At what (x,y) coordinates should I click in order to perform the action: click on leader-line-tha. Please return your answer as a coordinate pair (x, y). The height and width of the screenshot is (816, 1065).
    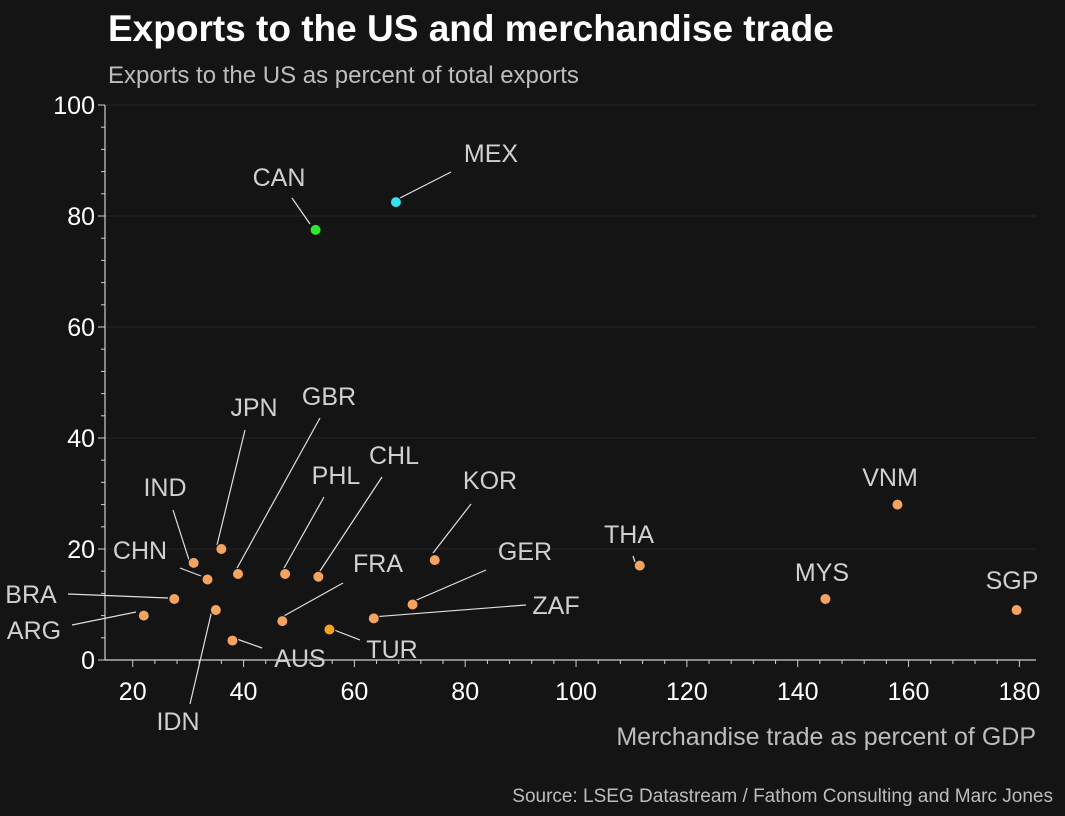
    Looking at the image, I should click on (634, 559).